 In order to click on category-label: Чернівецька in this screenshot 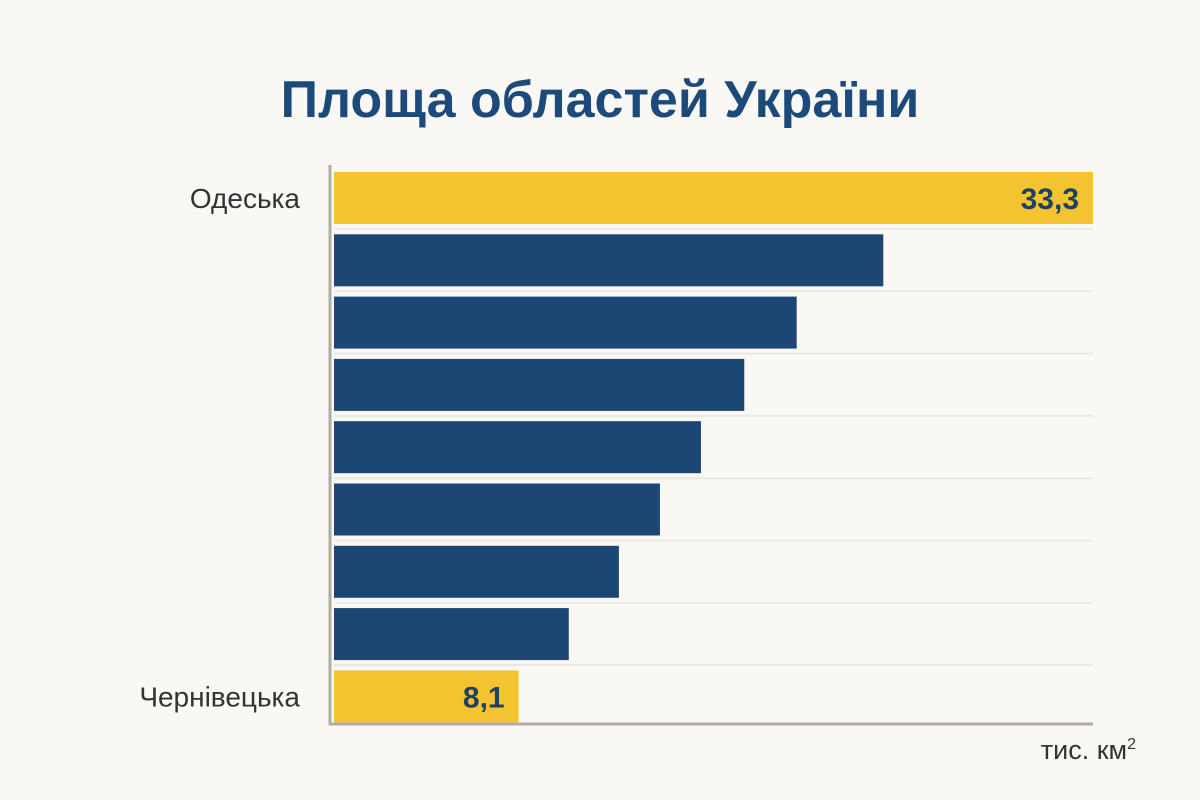, I will do `click(219, 696)`.